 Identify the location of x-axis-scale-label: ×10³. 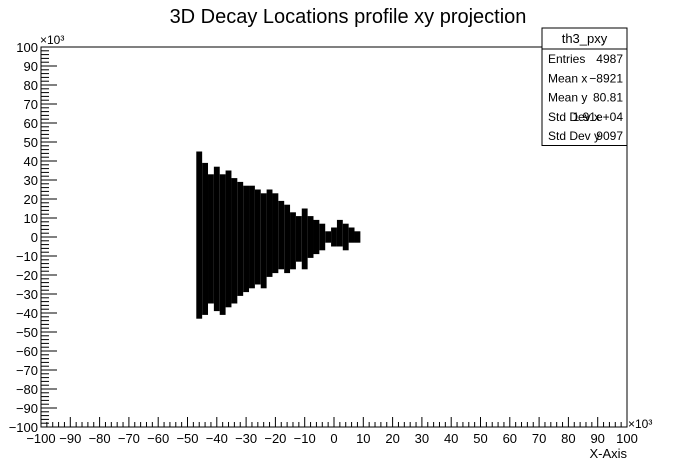
(640, 424).